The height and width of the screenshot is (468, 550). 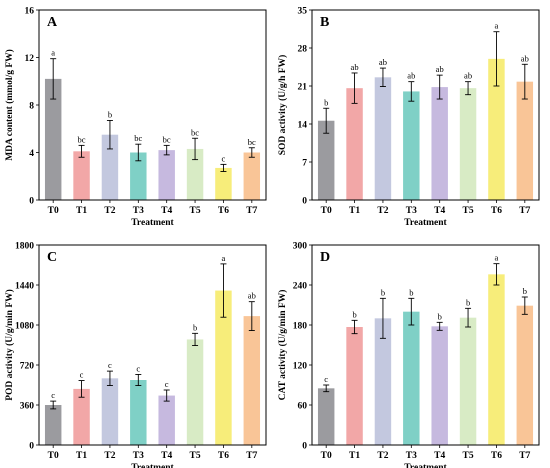 I want to click on y-tick-label: 1800, so click(x=24, y=246).